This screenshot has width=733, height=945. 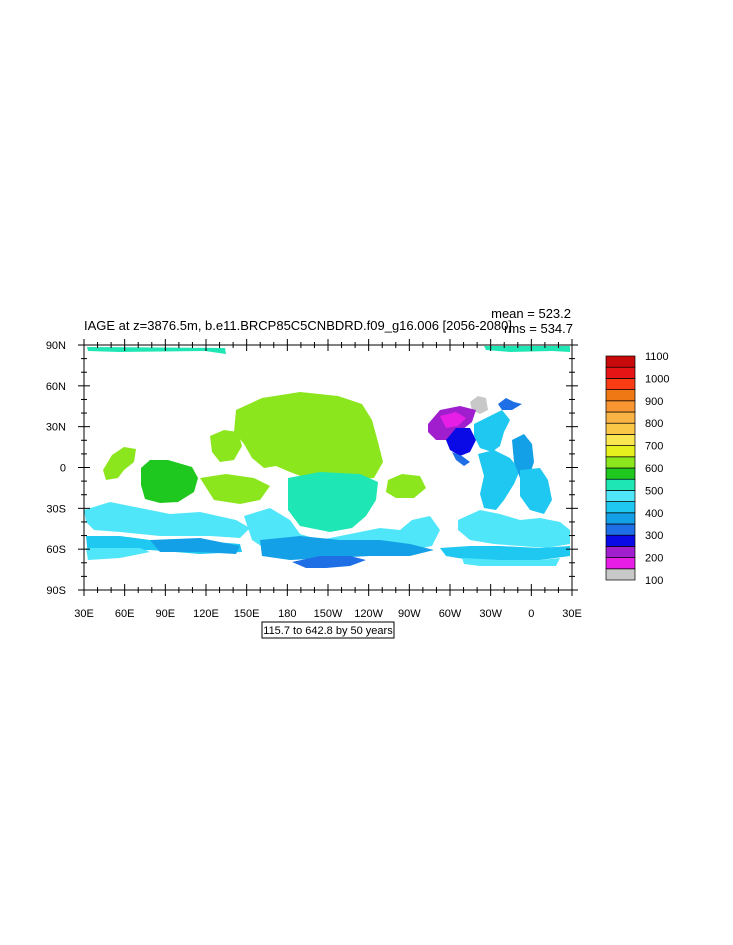 What do you see at coordinates (657, 357) in the screenshot?
I see `colorbar-label: 1100` at bounding box center [657, 357].